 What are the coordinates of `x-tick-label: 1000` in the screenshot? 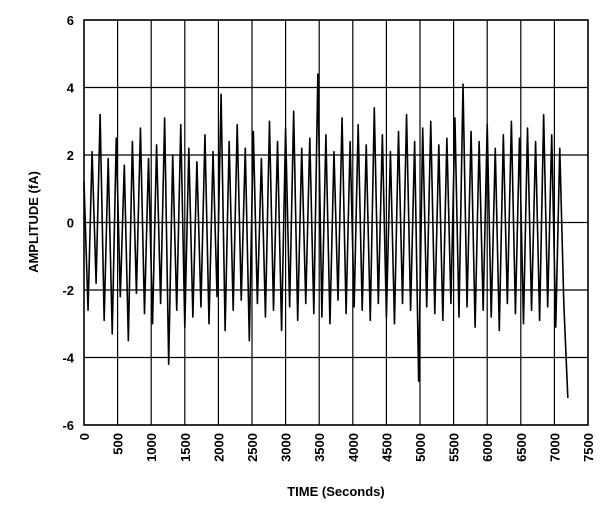 It's located at (151, 447).